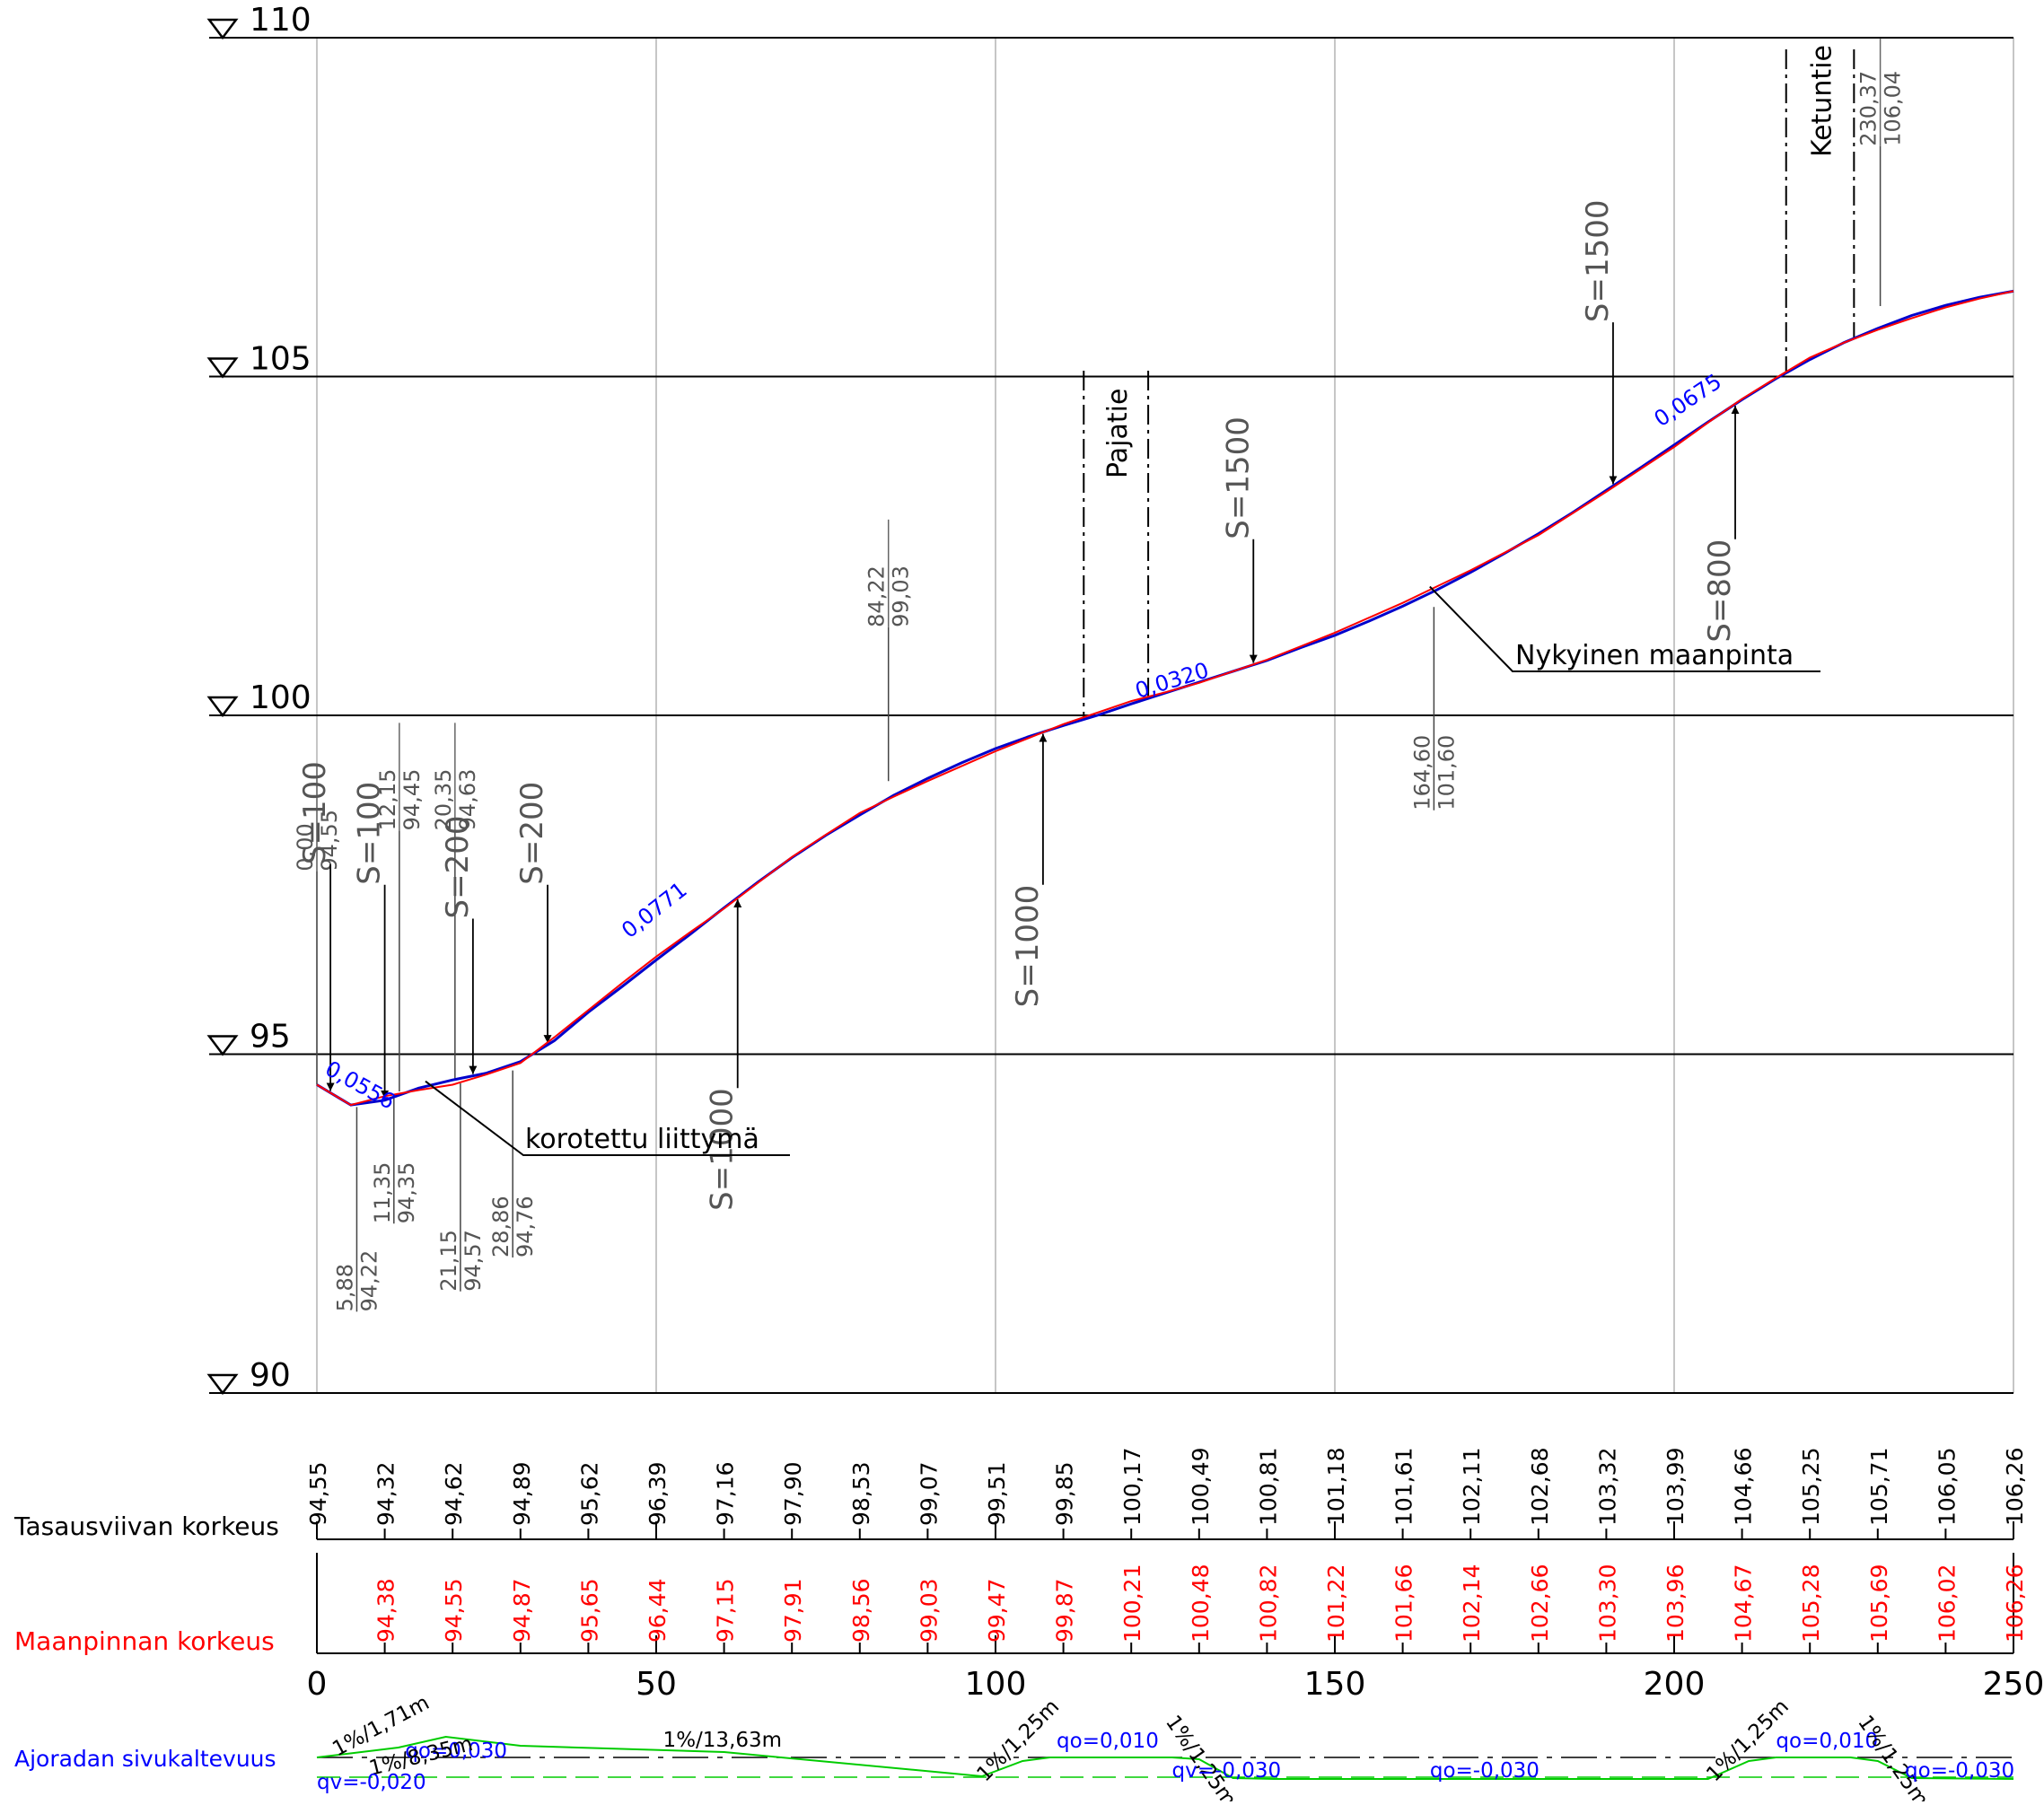 The width and height of the screenshot is (2044, 1805). What do you see at coordinates (1469, 383) in the screenshot?
I see `crossroad-markers: Pajatie Ketuntie` at bounding box center [1469, 383].